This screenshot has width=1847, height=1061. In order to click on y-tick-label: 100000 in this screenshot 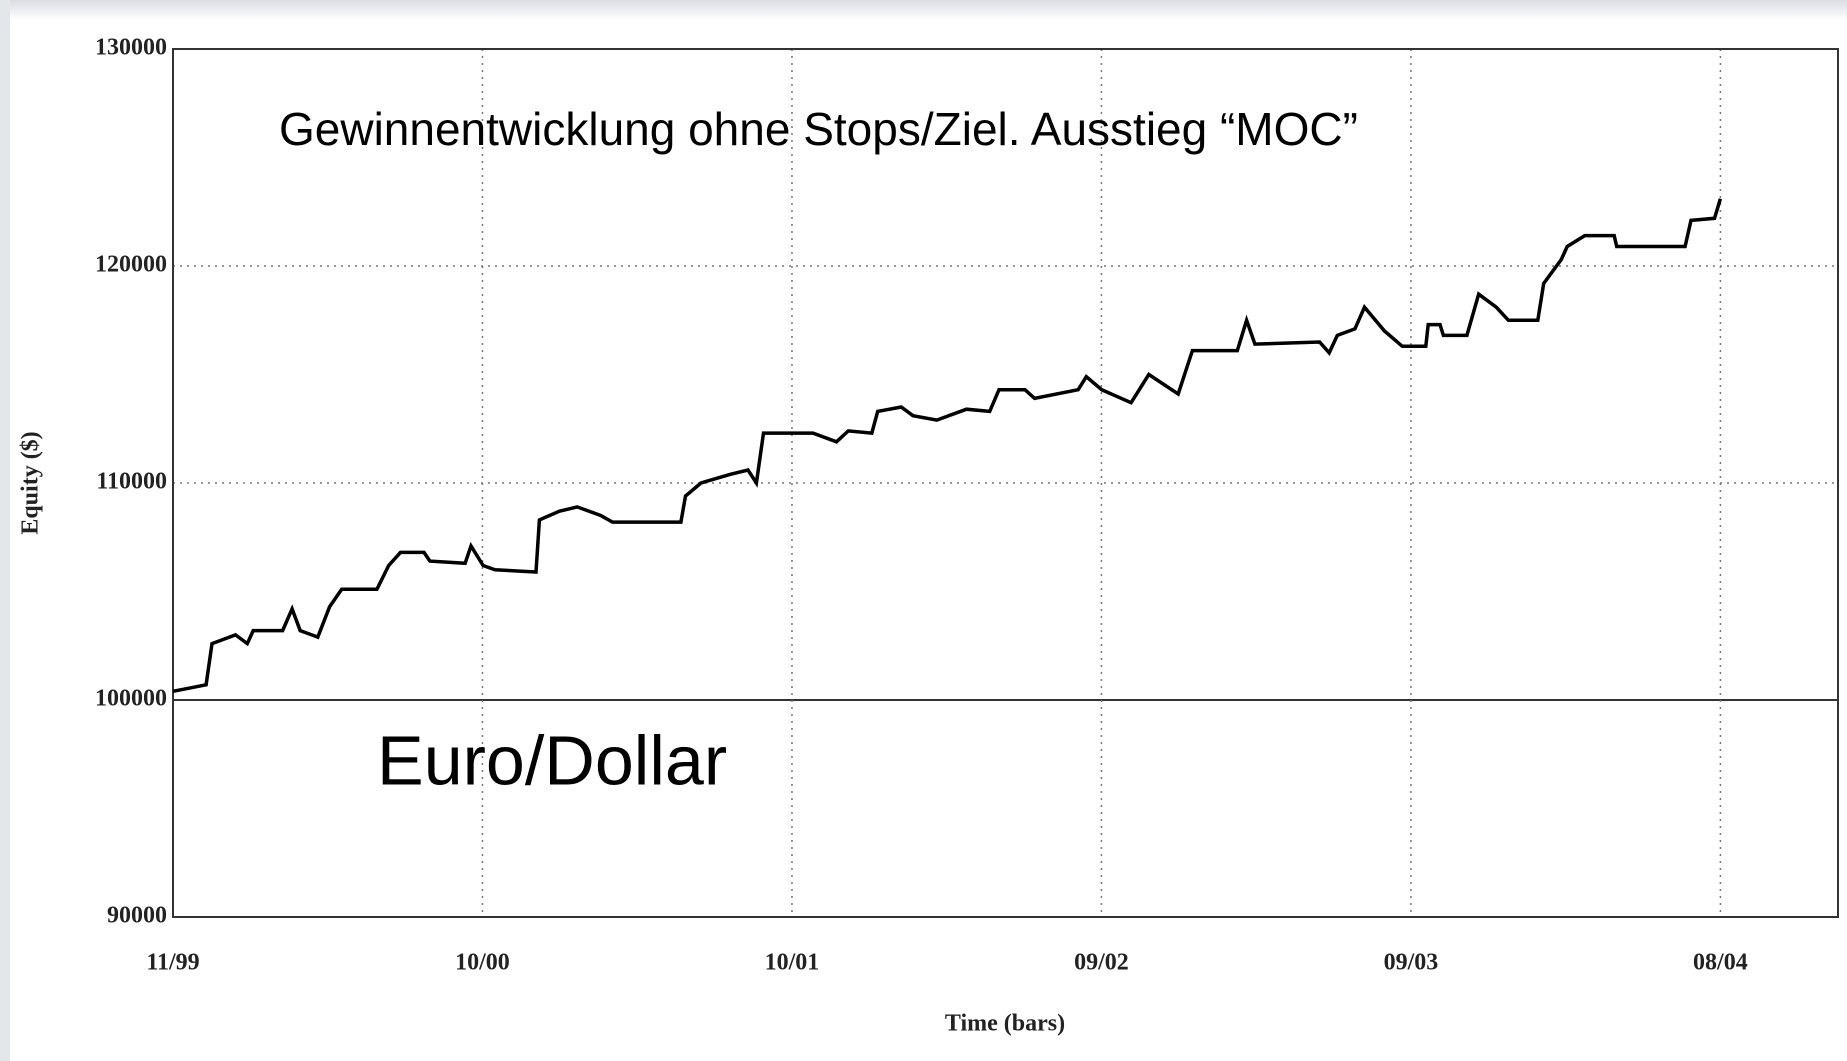, I will do `click(131, 699)`.